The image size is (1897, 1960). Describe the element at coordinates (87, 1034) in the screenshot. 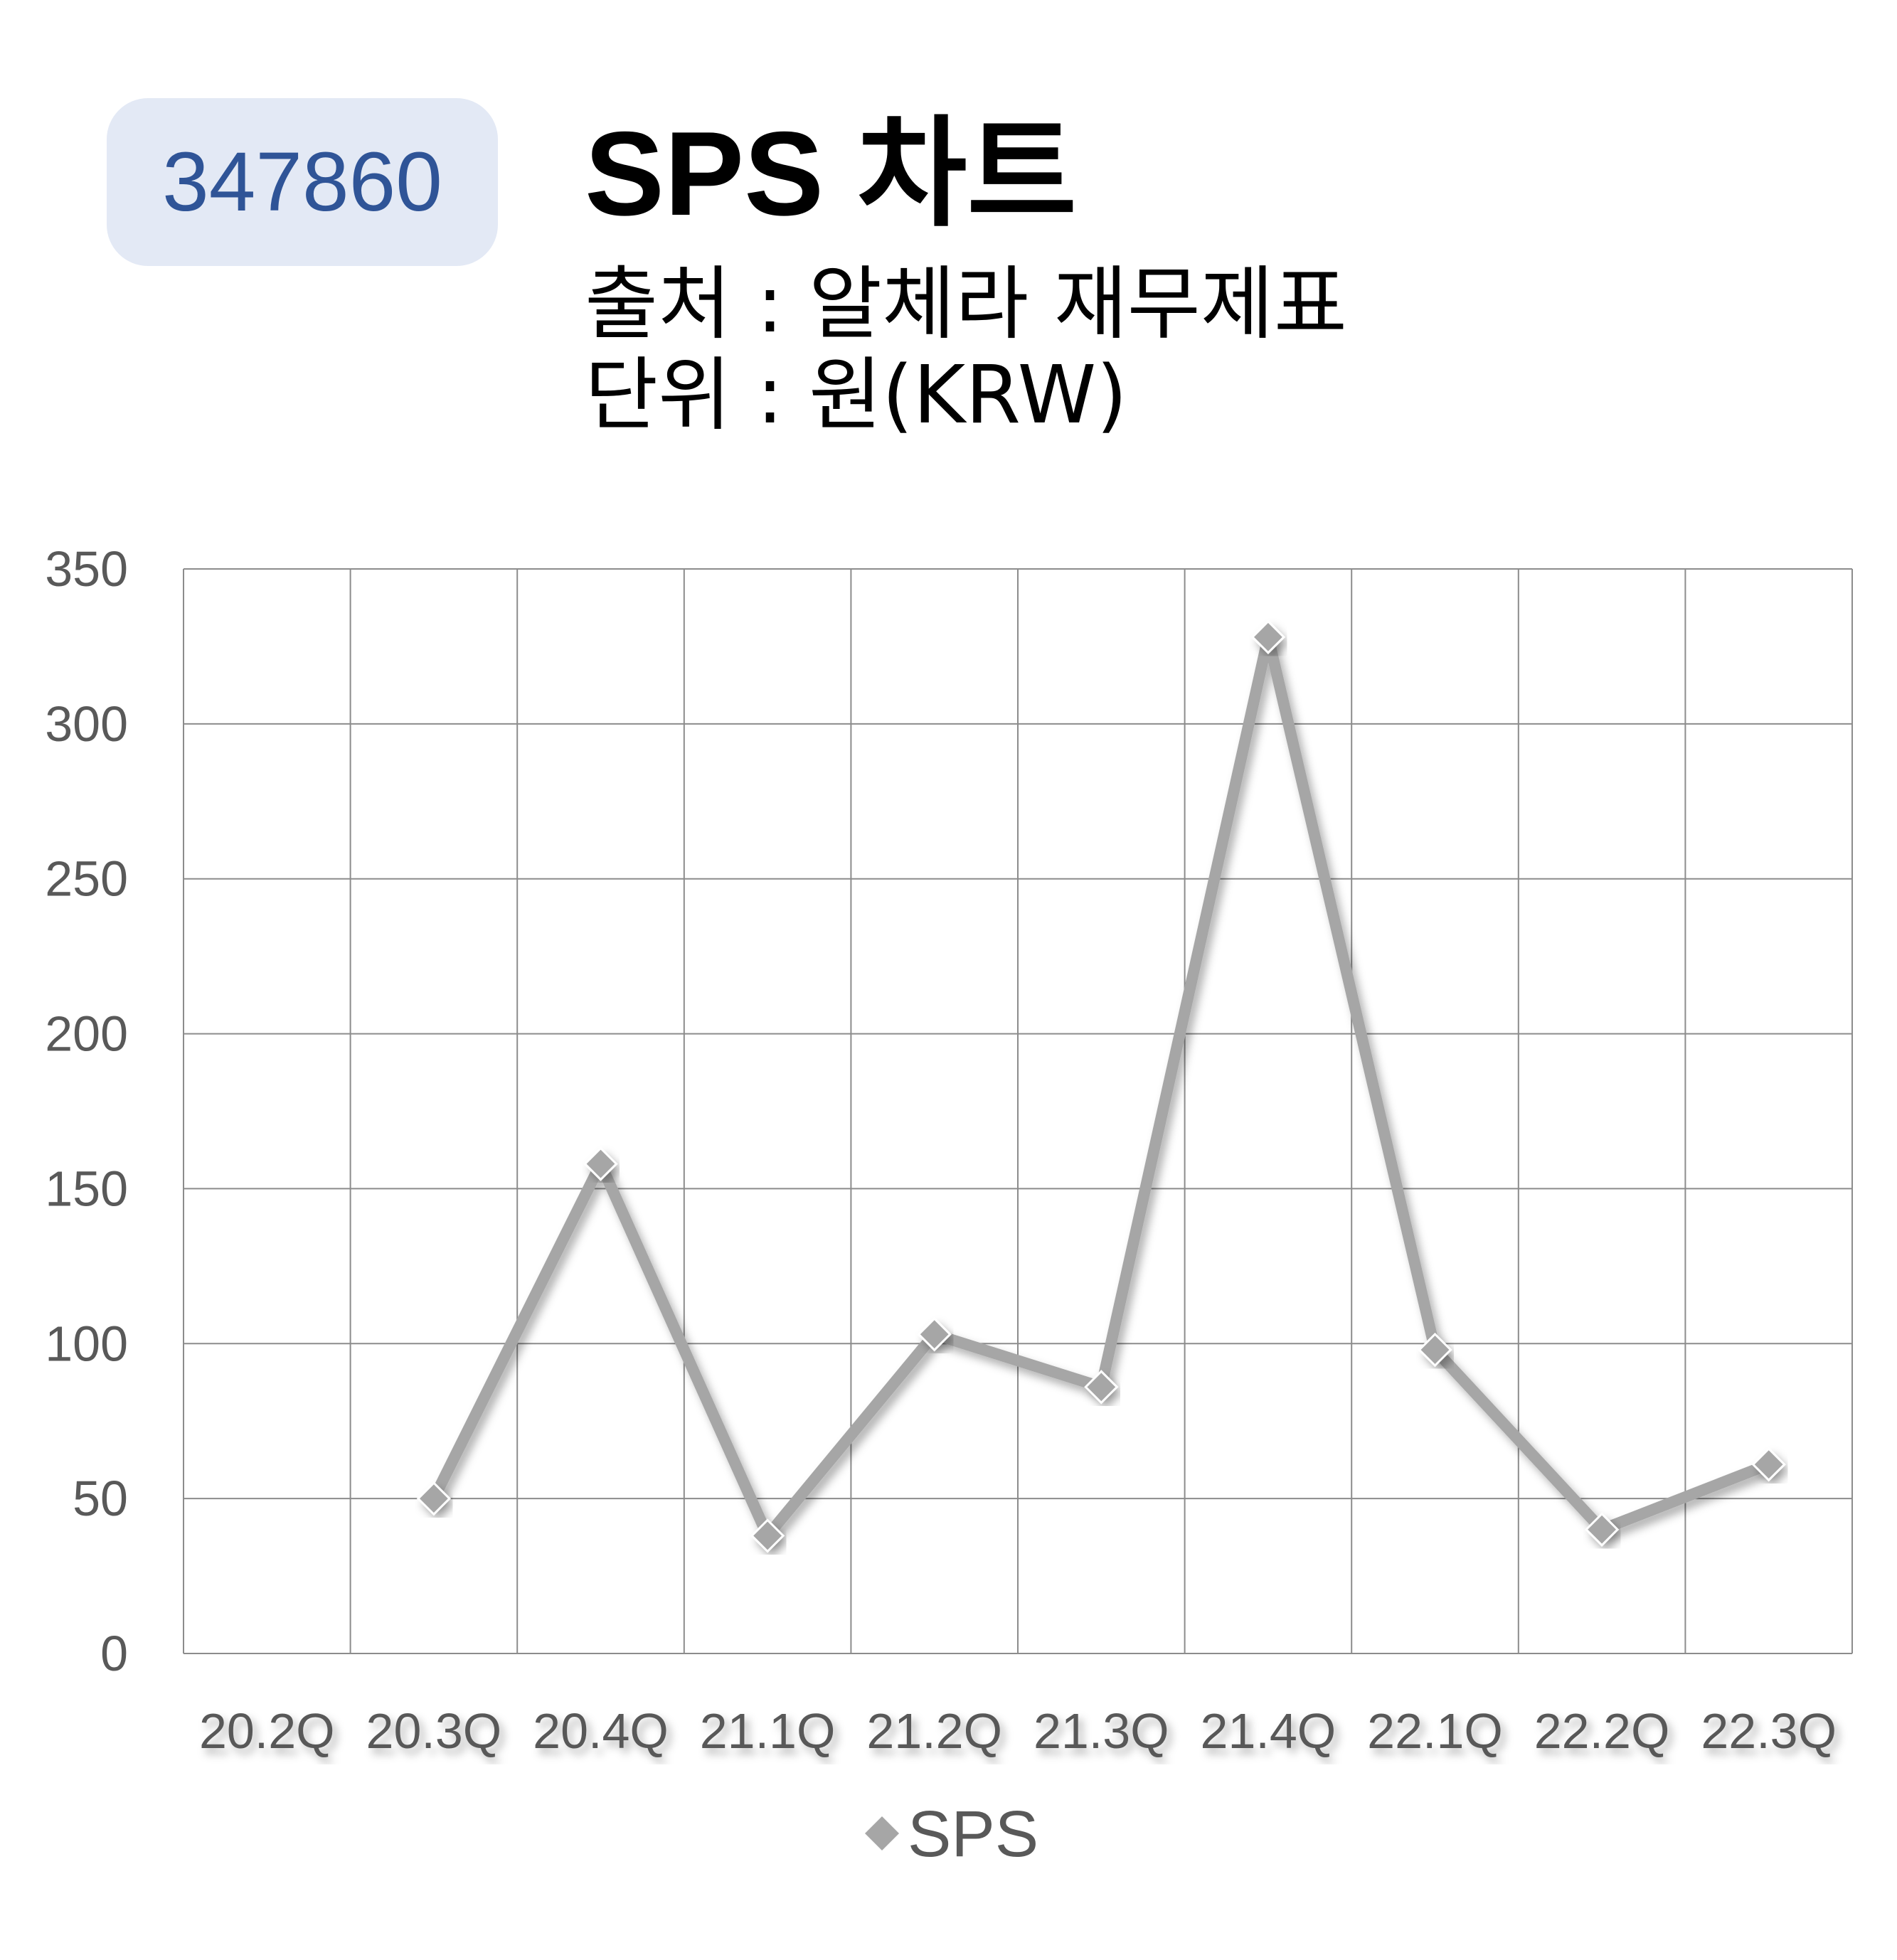

I see `y-tick-label: 200` at that location.